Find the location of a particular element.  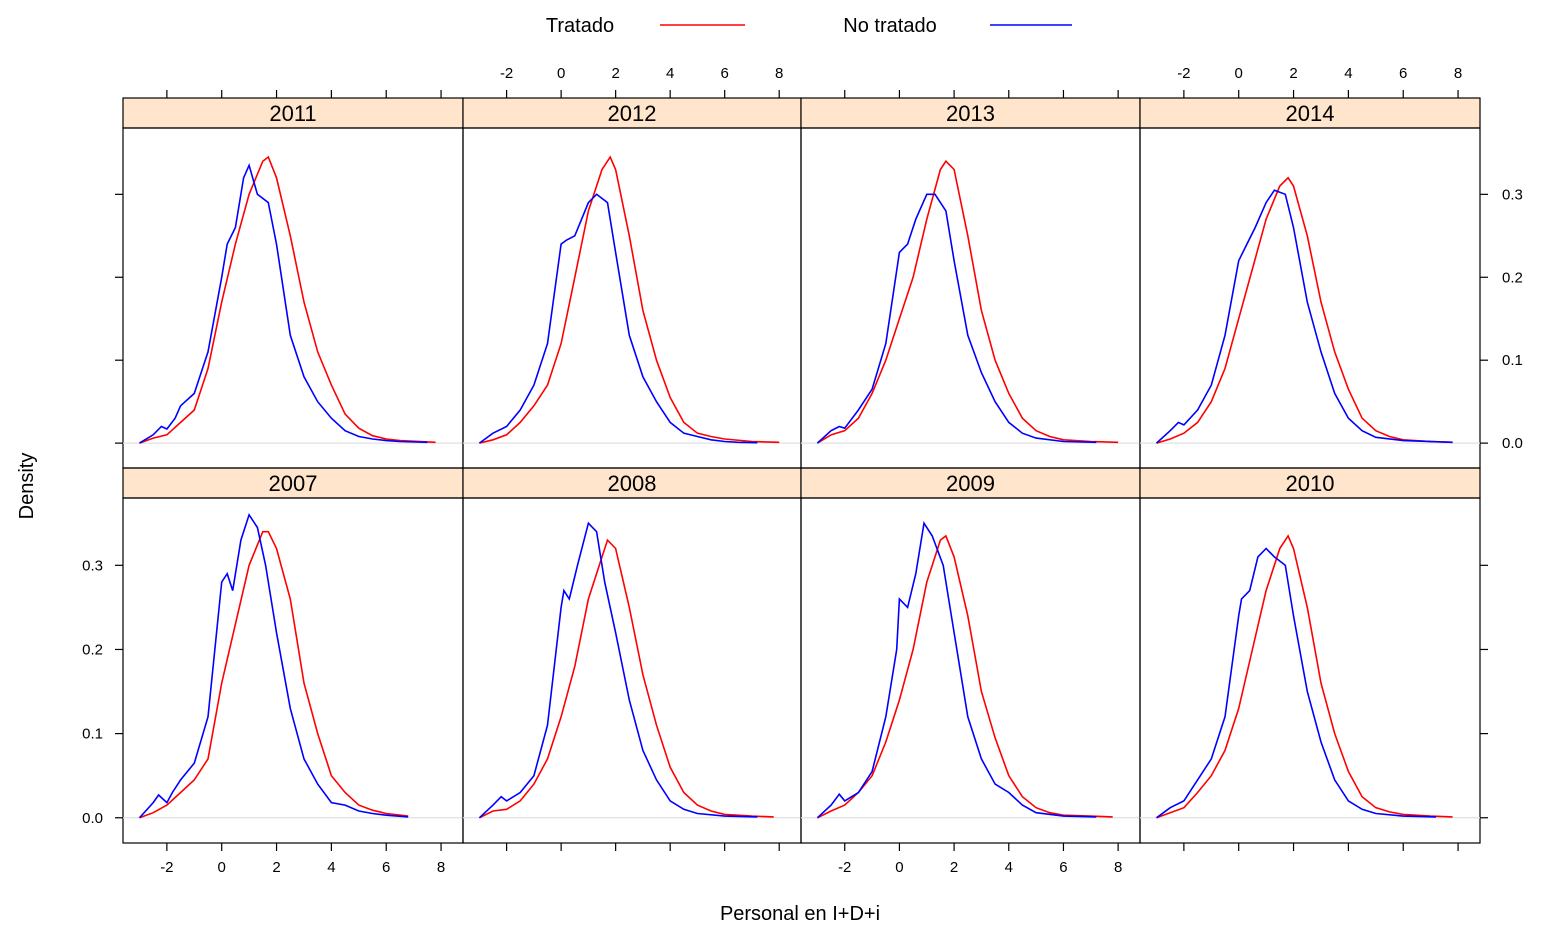

strip-2008 is located at coordinates (632, 483).